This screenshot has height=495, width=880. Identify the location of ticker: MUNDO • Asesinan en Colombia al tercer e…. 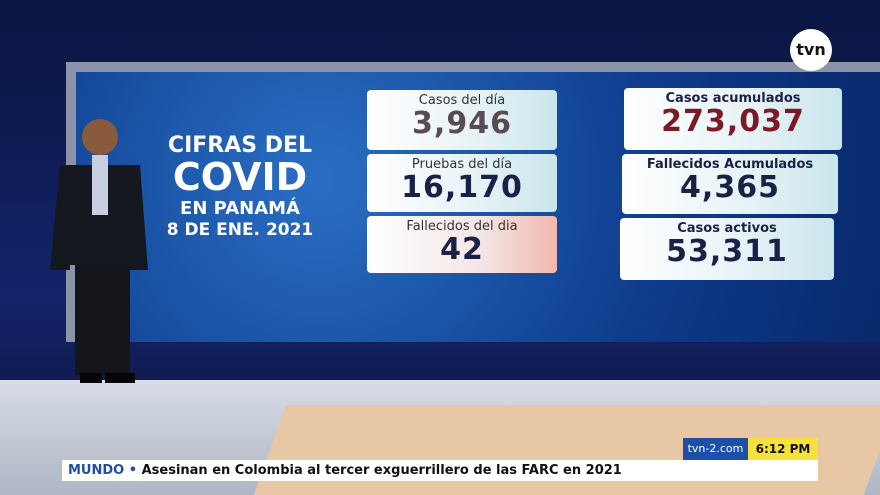
(440, 470).